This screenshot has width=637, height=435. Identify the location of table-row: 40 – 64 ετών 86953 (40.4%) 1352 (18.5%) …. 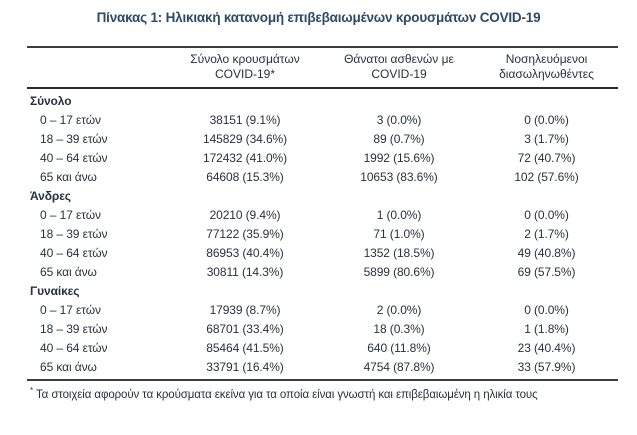
(322, 252).